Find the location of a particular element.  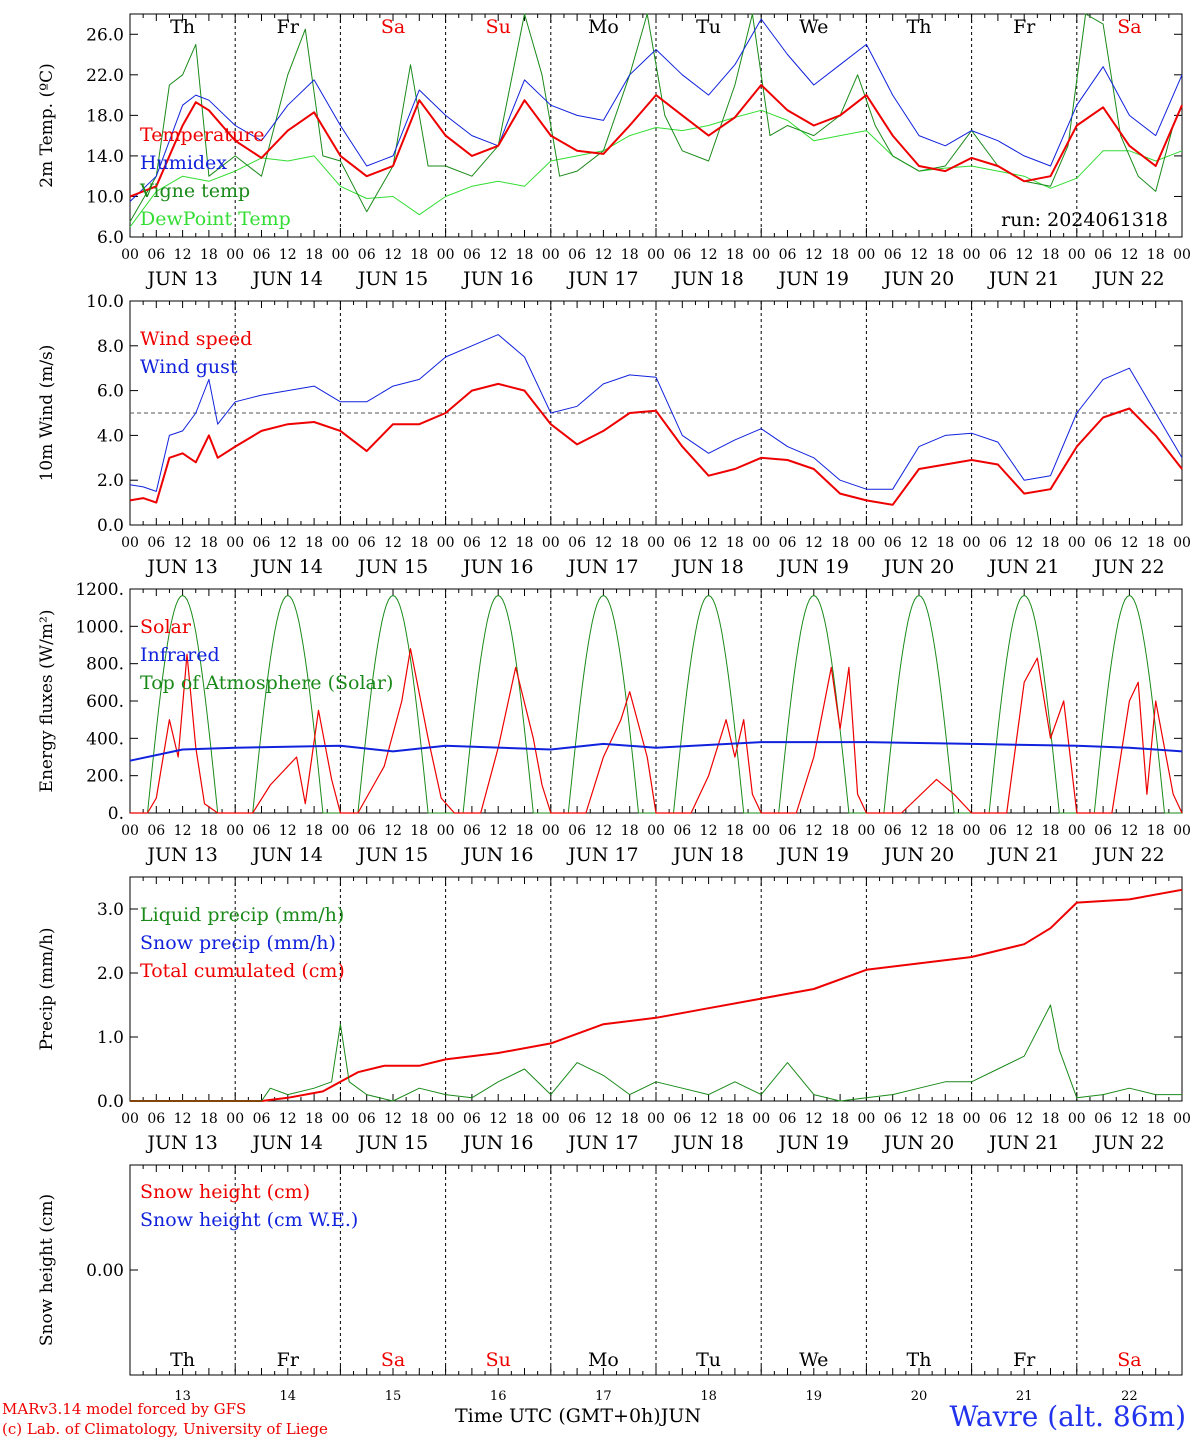

y-tick-label: 0. is located at coordinates (116, 814).